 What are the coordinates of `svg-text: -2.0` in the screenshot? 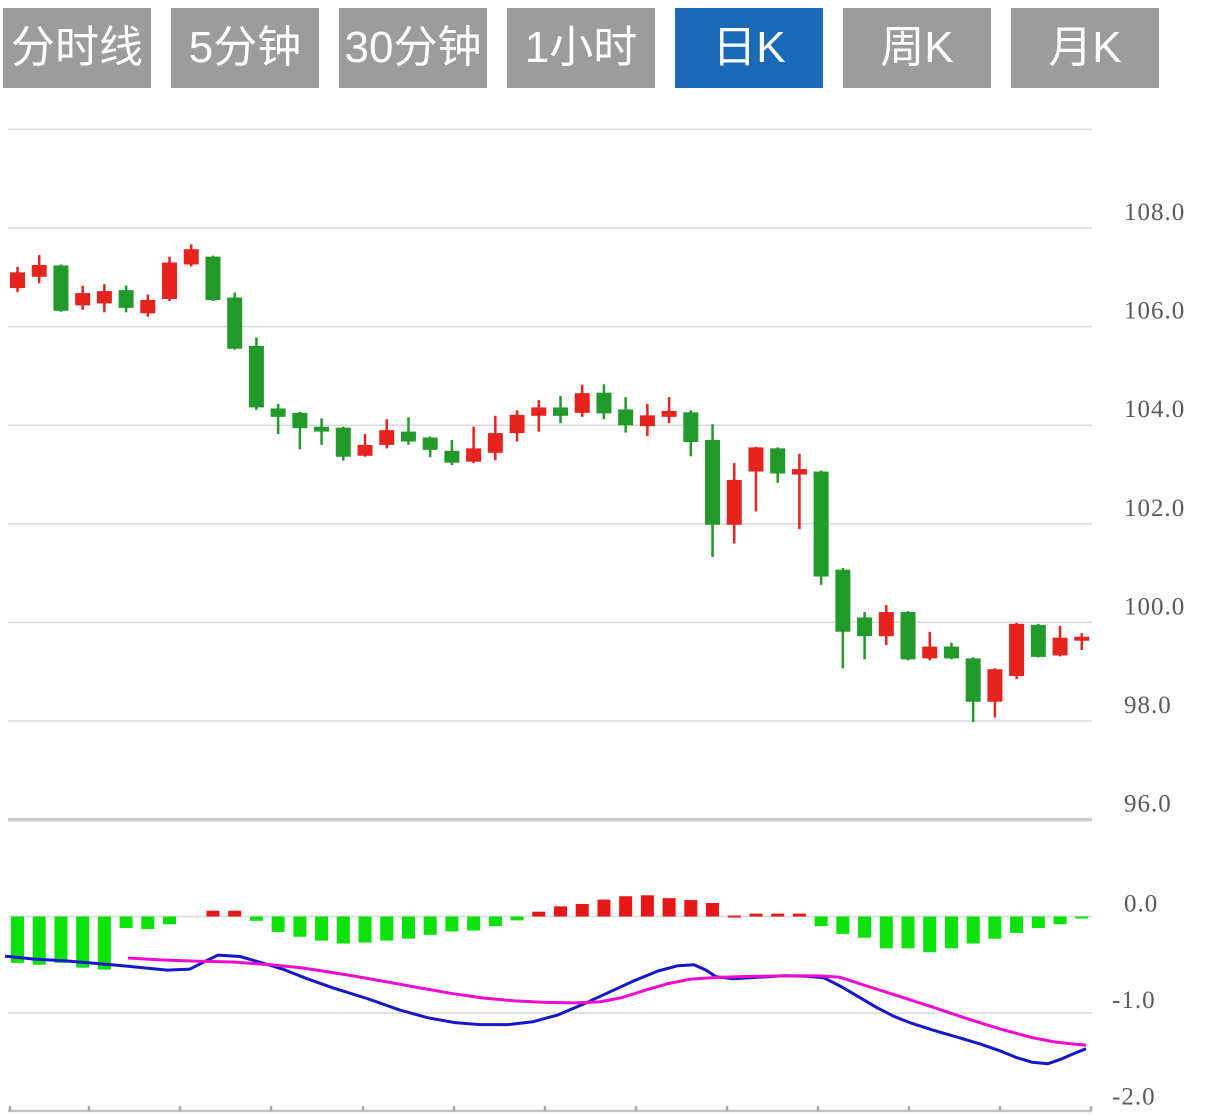 It's located at (1134, 1097).